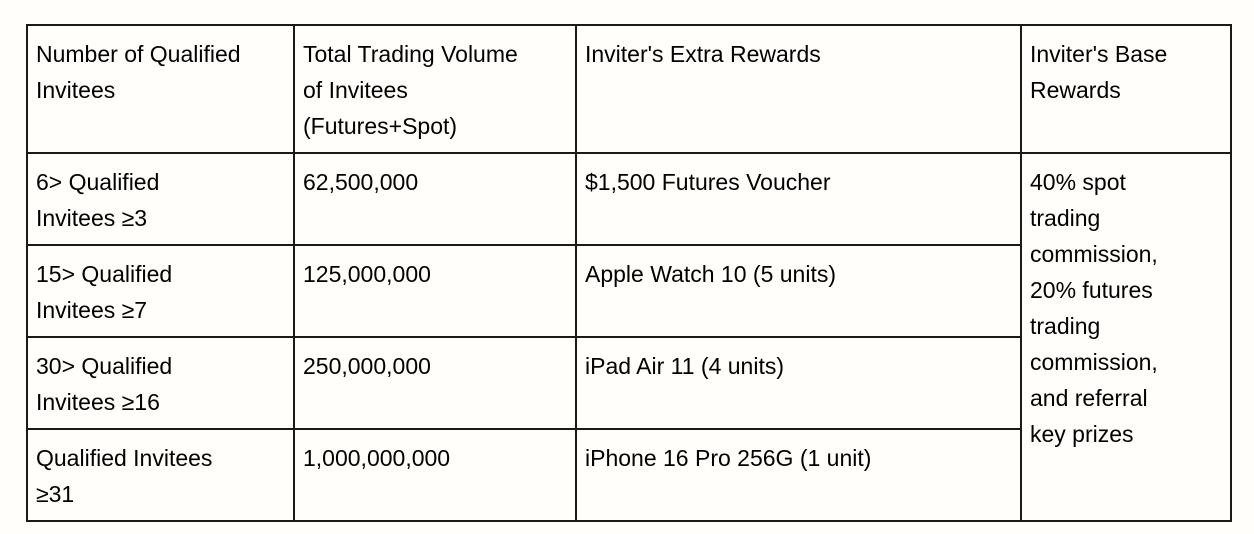 This screenshot has width=1254, height=534. What do you see at coordinates (798, 291) in the screenshot?
I see `extra-reward-cell: Apple Watch 10 (5 units)` at bounding box center [798, 291].